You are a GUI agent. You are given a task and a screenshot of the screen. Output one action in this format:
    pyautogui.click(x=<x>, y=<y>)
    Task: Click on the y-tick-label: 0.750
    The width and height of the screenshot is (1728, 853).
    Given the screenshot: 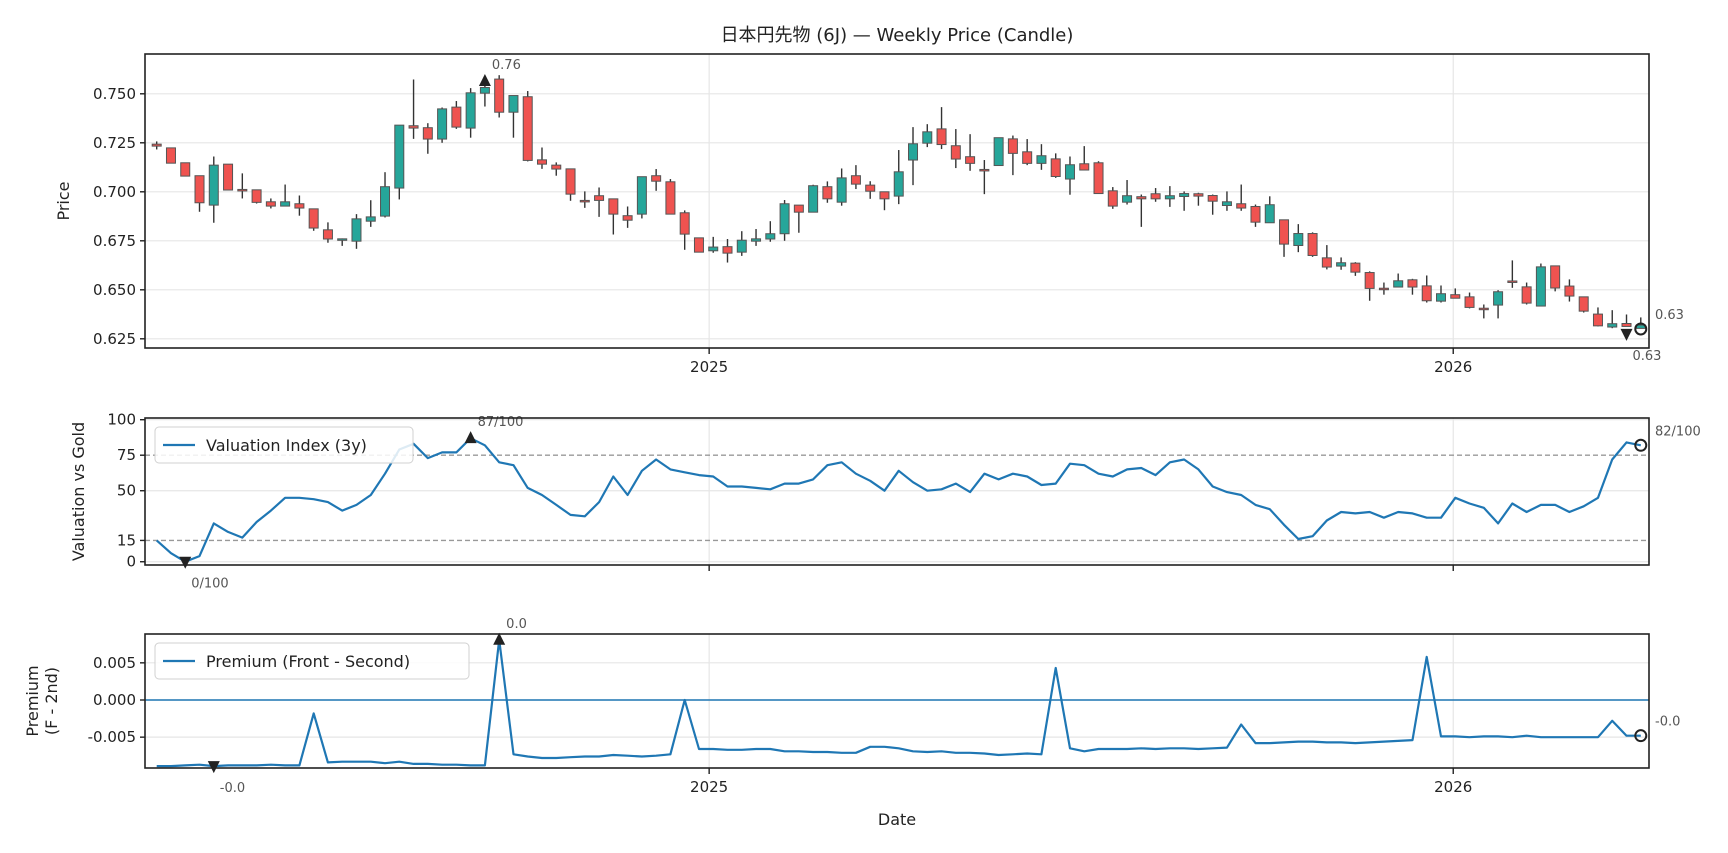 What is the action you would take?
    pyautogui.click(x=114, y=94)
    